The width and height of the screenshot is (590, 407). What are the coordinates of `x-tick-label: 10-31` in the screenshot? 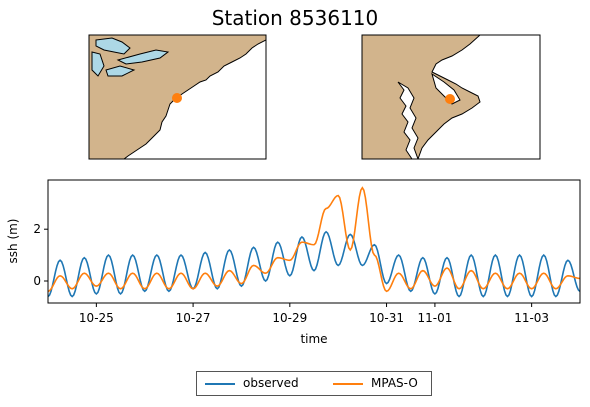 It's located at (386, 318).